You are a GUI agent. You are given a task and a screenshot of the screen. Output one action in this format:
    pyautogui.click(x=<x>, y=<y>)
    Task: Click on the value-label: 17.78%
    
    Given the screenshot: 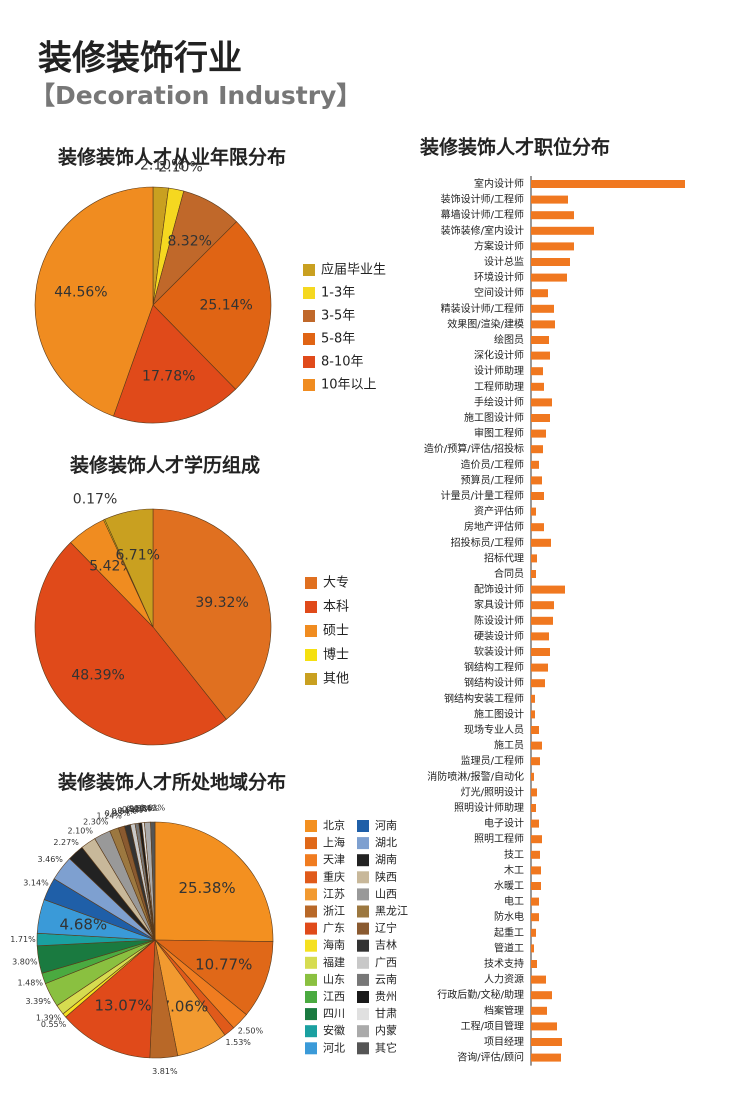 What is the action you would take?
    pyautogui.click(x=168, y=376)
    